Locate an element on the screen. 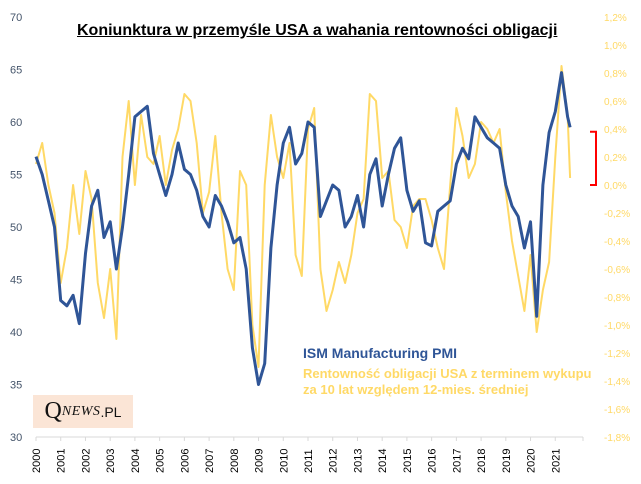 The height and width of the screenshot is (484, 641). right-tick-label: 0,6% is located at coordinates (615, 102).